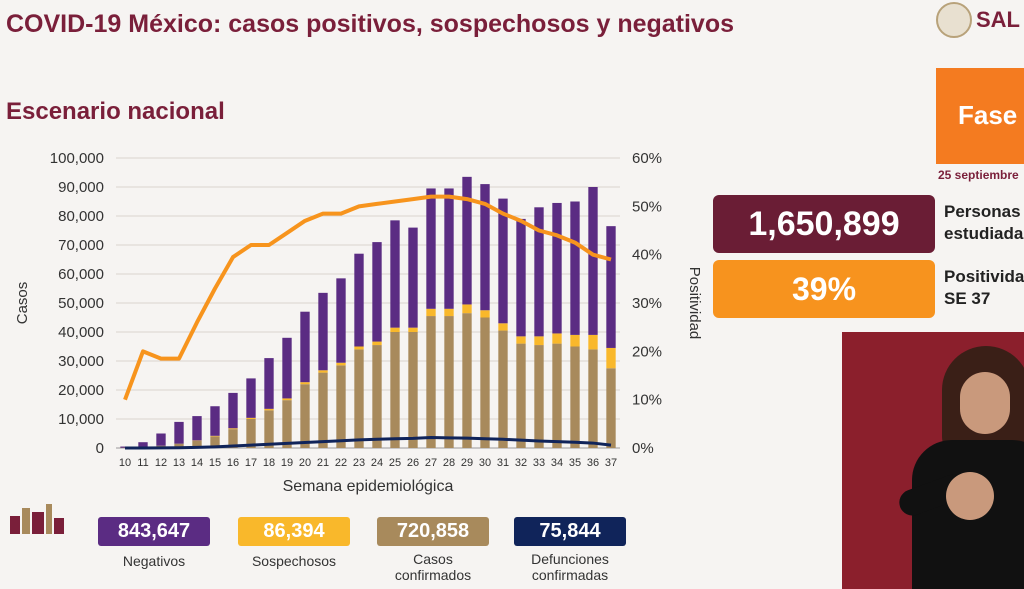 The width and height of the screenshot is (1024, 589). I want to click on y-tick-label: 100,000, so click(77, 158).